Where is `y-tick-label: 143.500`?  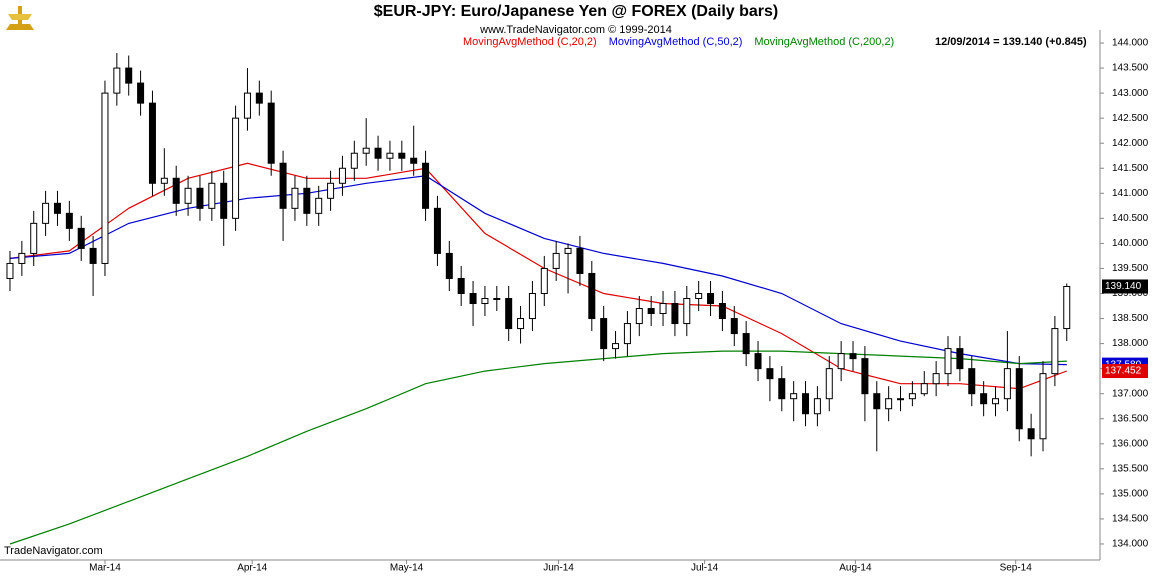
y-tick-label: 143.500 is located at coordinates (1130, 68).